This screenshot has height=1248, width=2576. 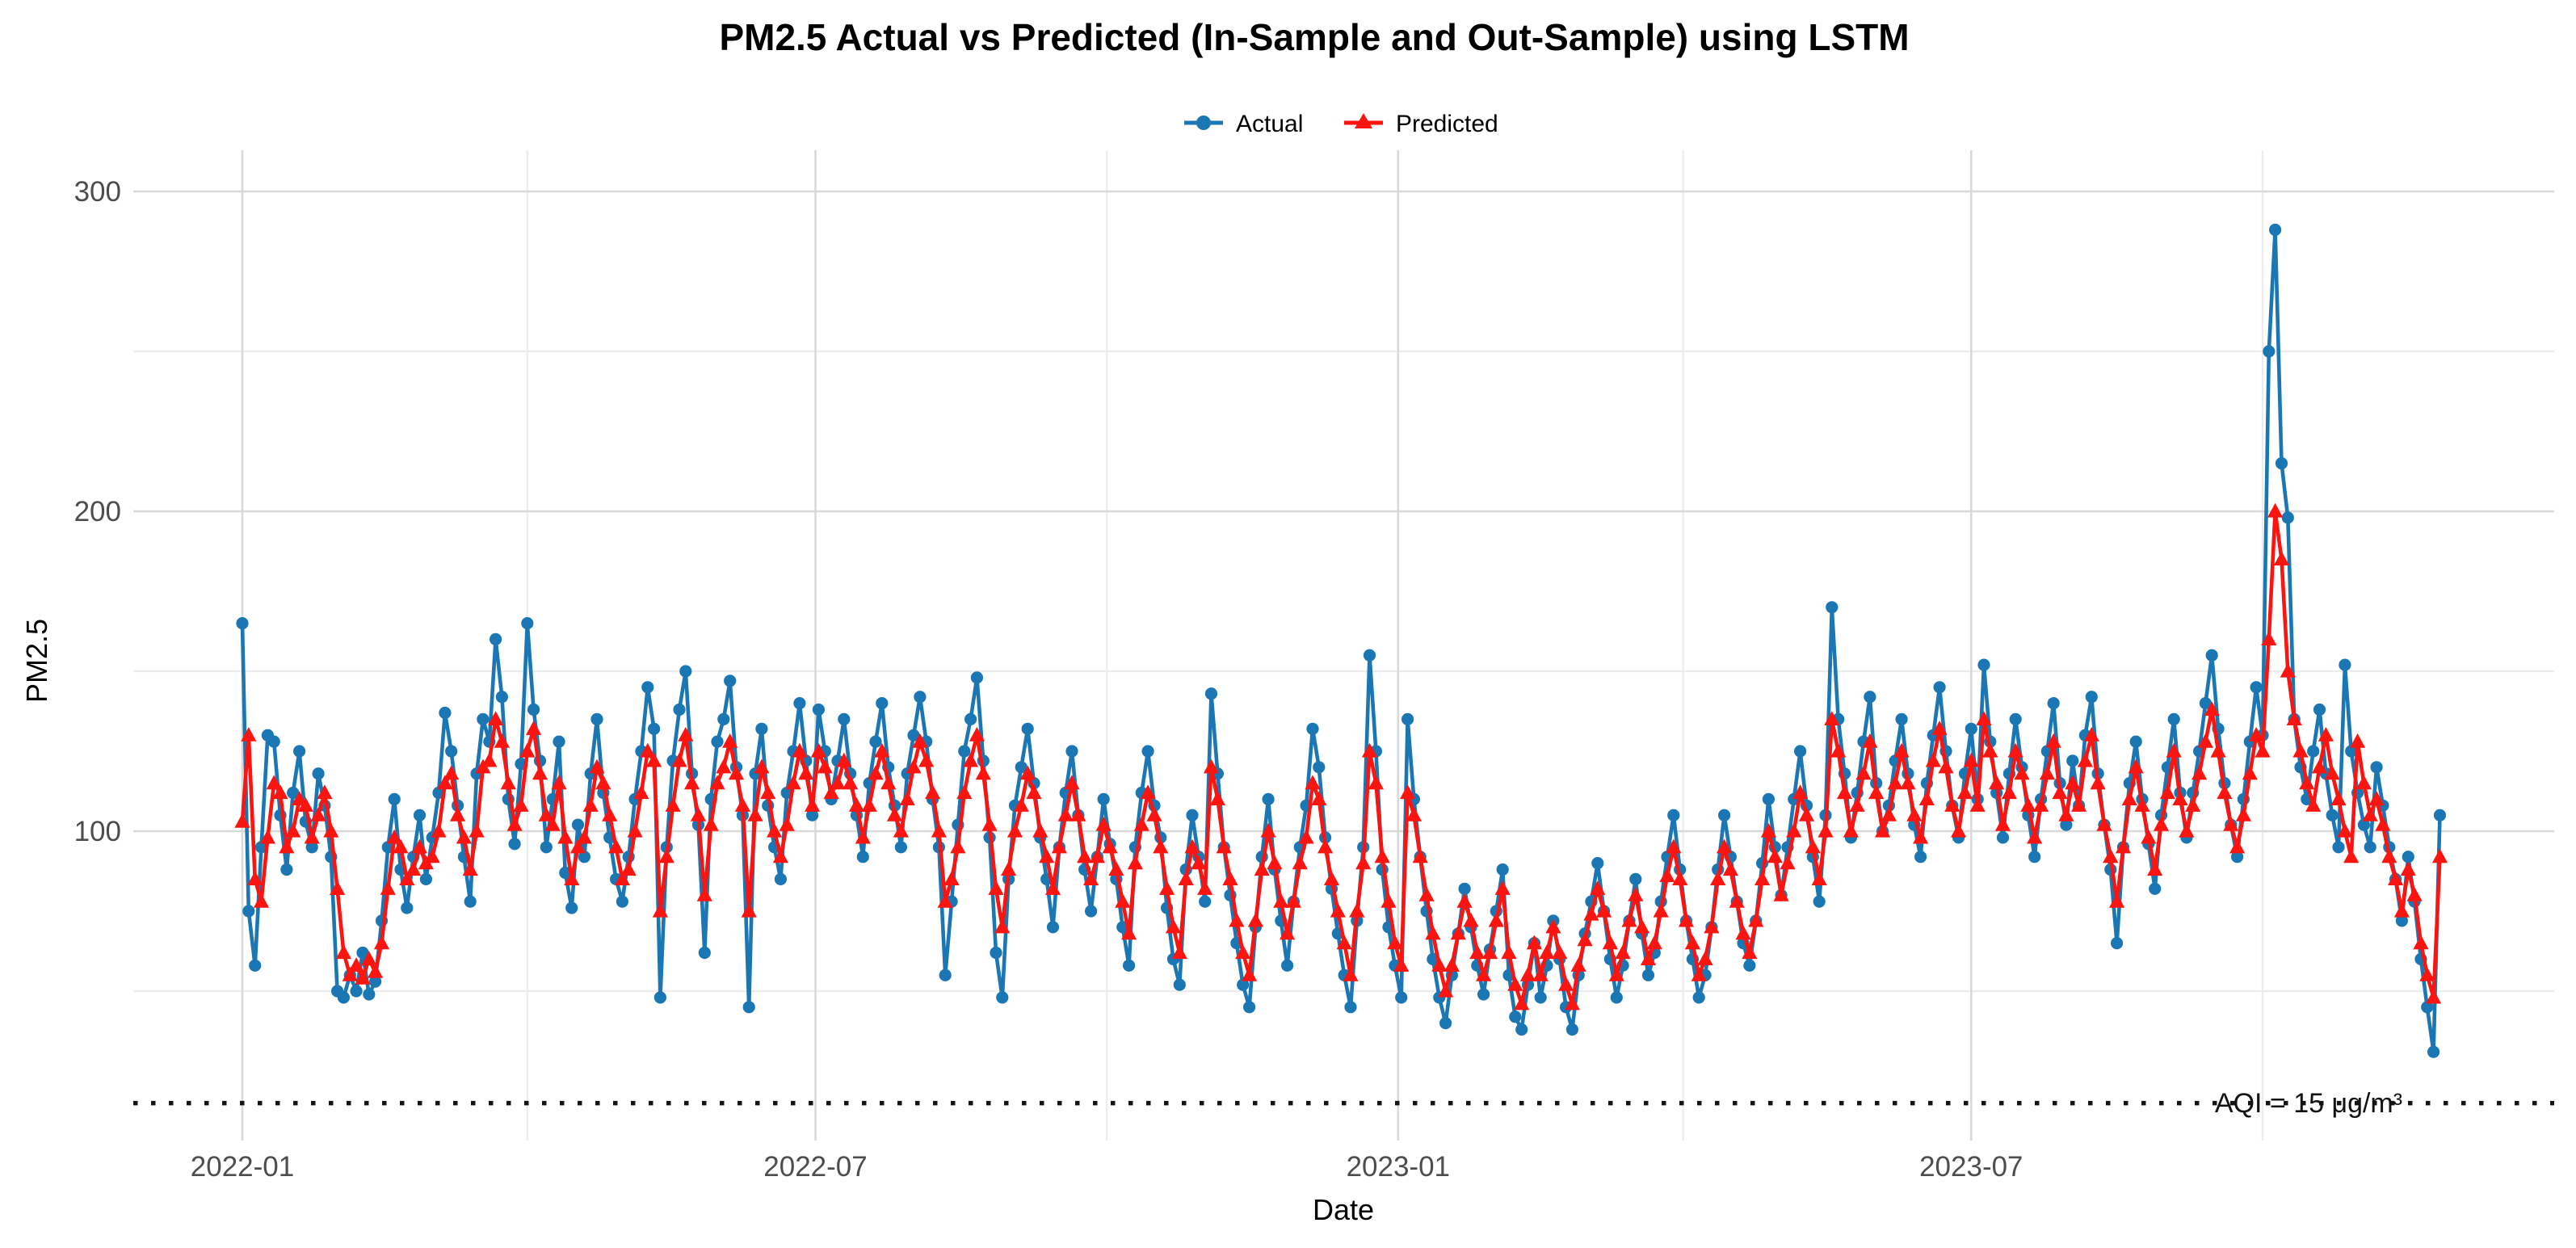 What do you see at coordinates (815, 1167) in the screenshot?
I see `x-tick-label: 2022-07` at bounding box center [815, 1167].